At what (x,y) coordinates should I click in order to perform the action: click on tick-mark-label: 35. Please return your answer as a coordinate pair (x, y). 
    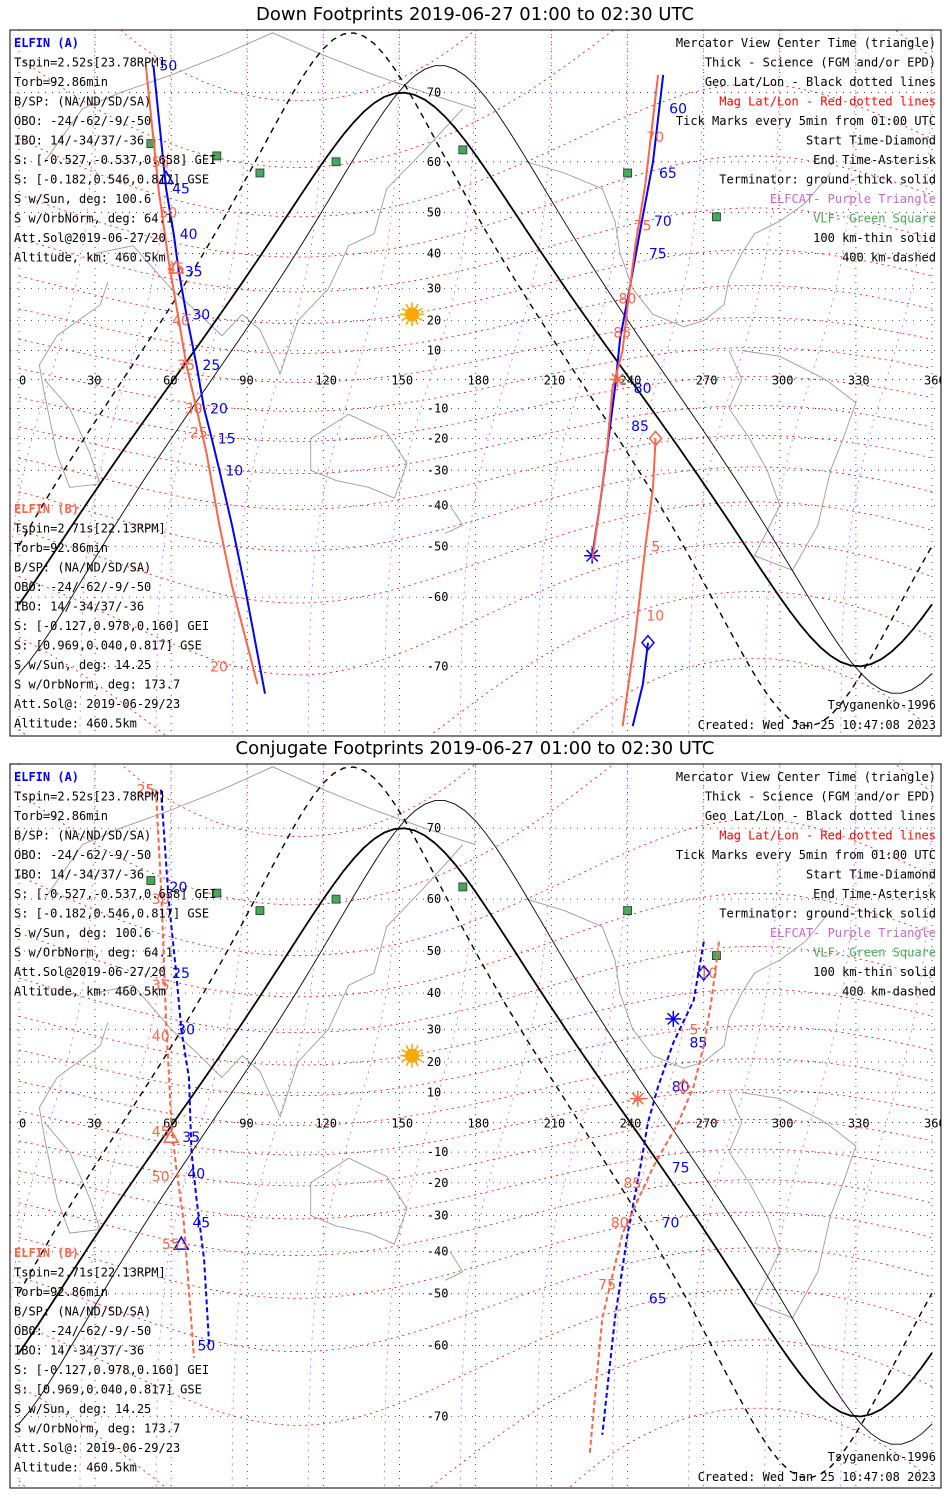
    Looking at the image, I should click on (161, 986).